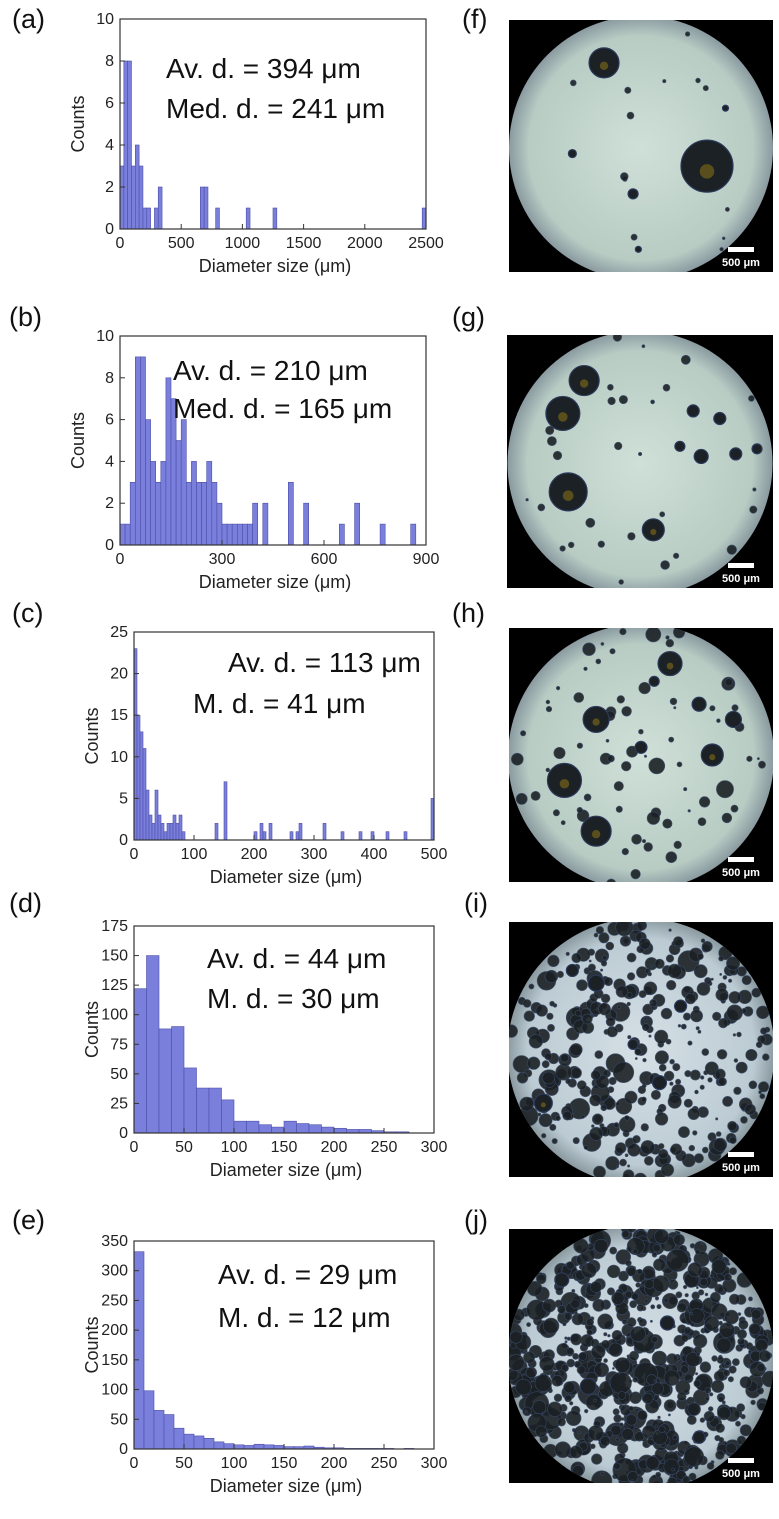 Image resolution: width=779 pixels, height=1519 pixels. What do you see at coordinates (275, 108) in the screenshot?
I see `median-diameter-annotation: Med. d. = 241 μm` at bounding box center [275, 108].